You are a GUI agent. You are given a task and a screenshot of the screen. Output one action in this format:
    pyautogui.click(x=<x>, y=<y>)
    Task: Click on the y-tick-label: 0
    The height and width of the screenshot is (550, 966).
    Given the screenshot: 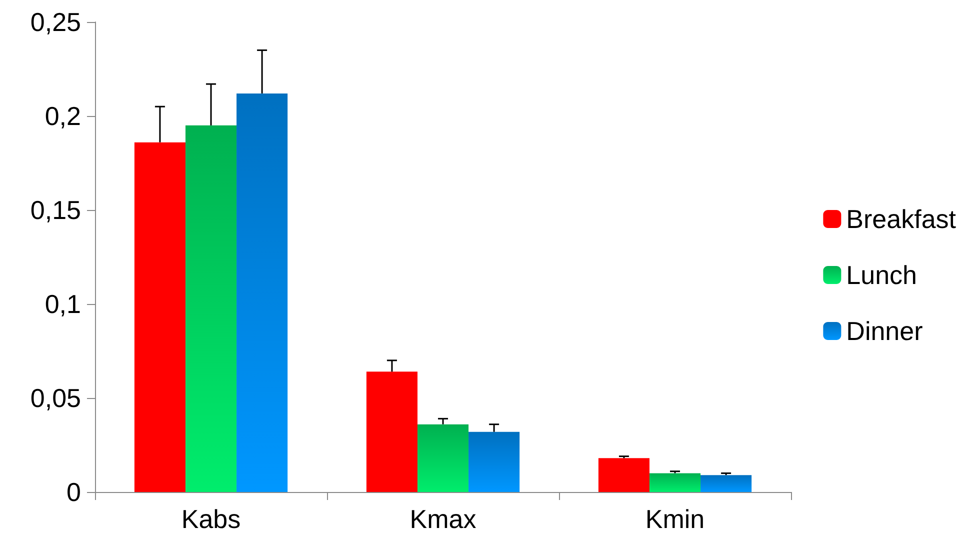 What is the action you would take?
    pyautogui.click(x=73, y=492)
    